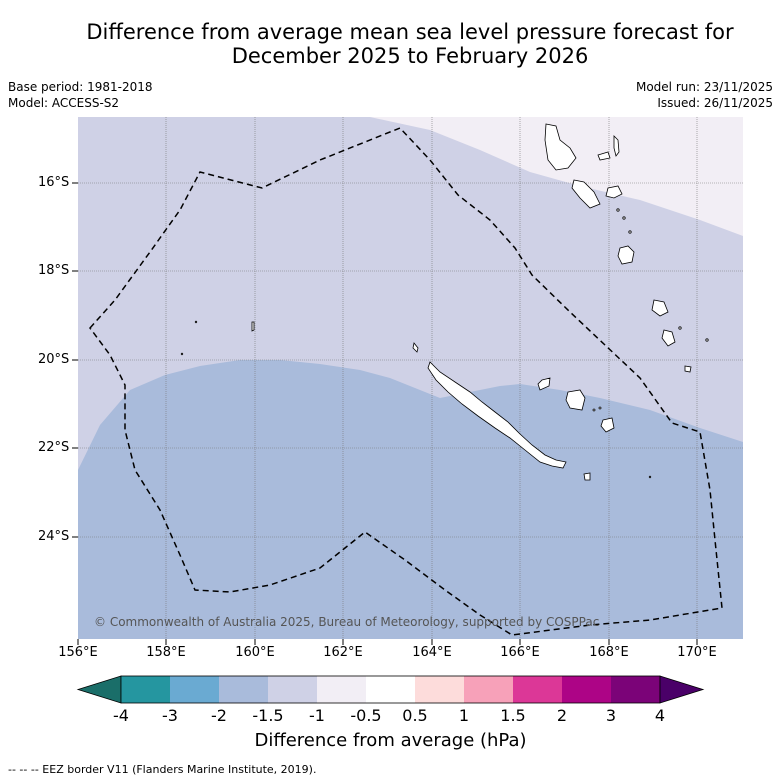 This screenshot has width=781, height=781. Describe the element at coordinates (594, 410) in the screenshot. I see `islet-j` at that location.